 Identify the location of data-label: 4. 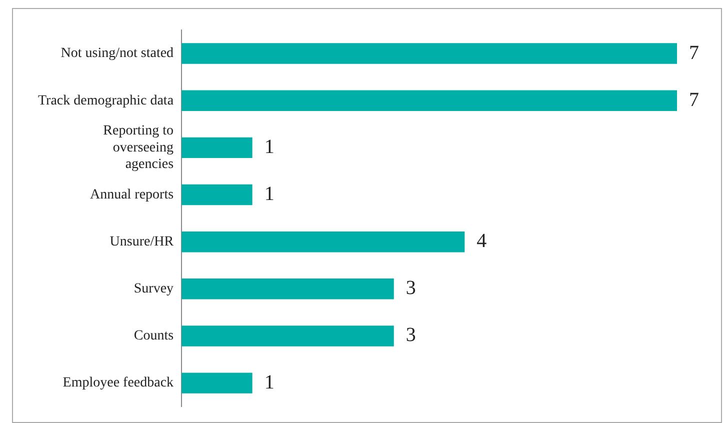
(481, 241).